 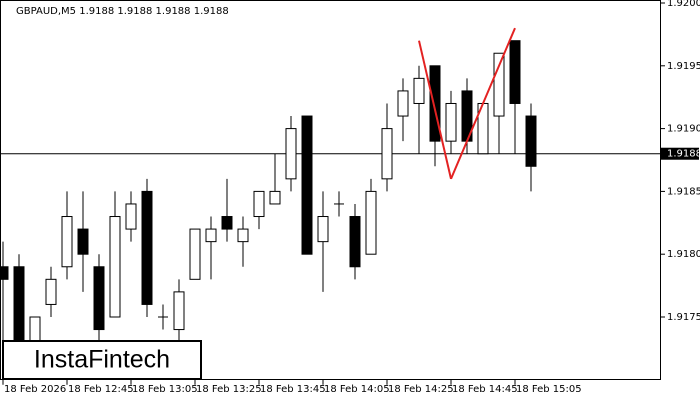 I want to click on watermark: InstaFintech, so click(x=102, y=360).